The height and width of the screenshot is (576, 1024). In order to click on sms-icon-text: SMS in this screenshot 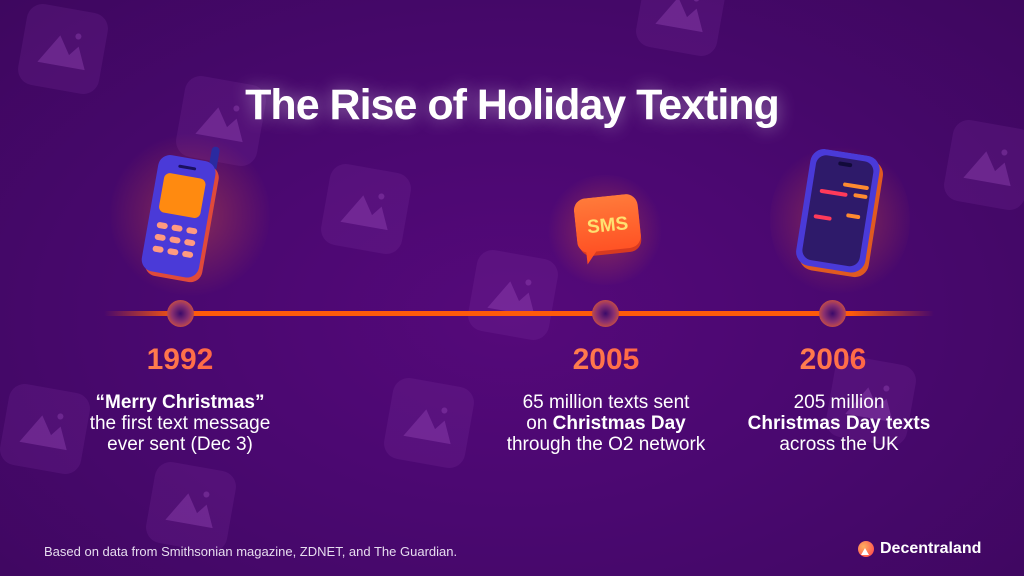, I will do `click(607, 225)`.